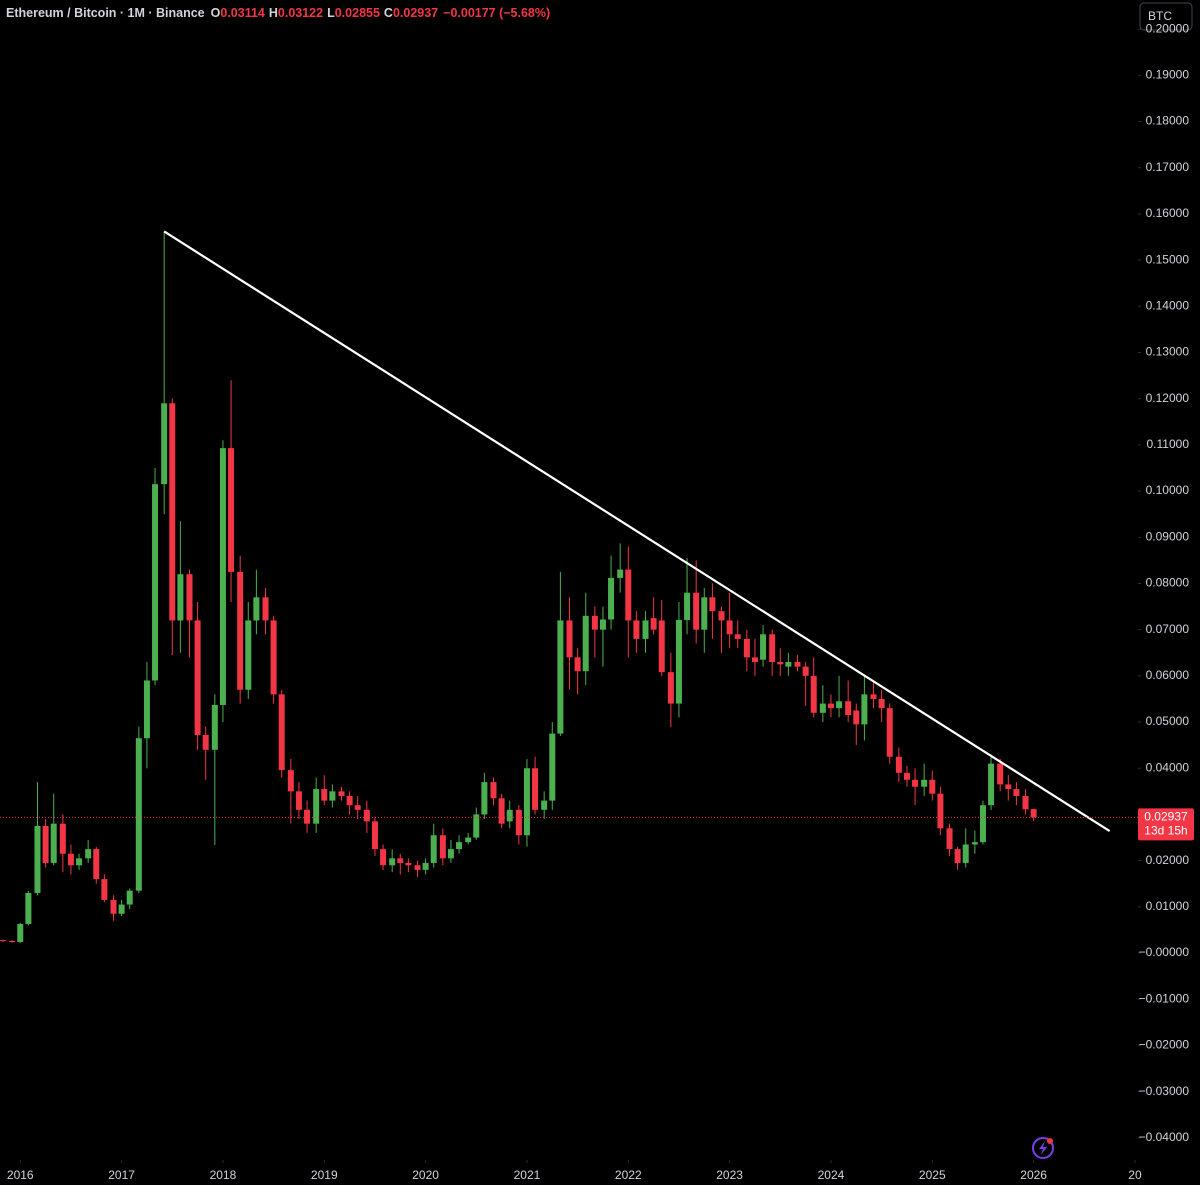  Describe the element at coordinates (1033, 1175) in the screenshot. I see `x-tick-label: 2026` at that location.